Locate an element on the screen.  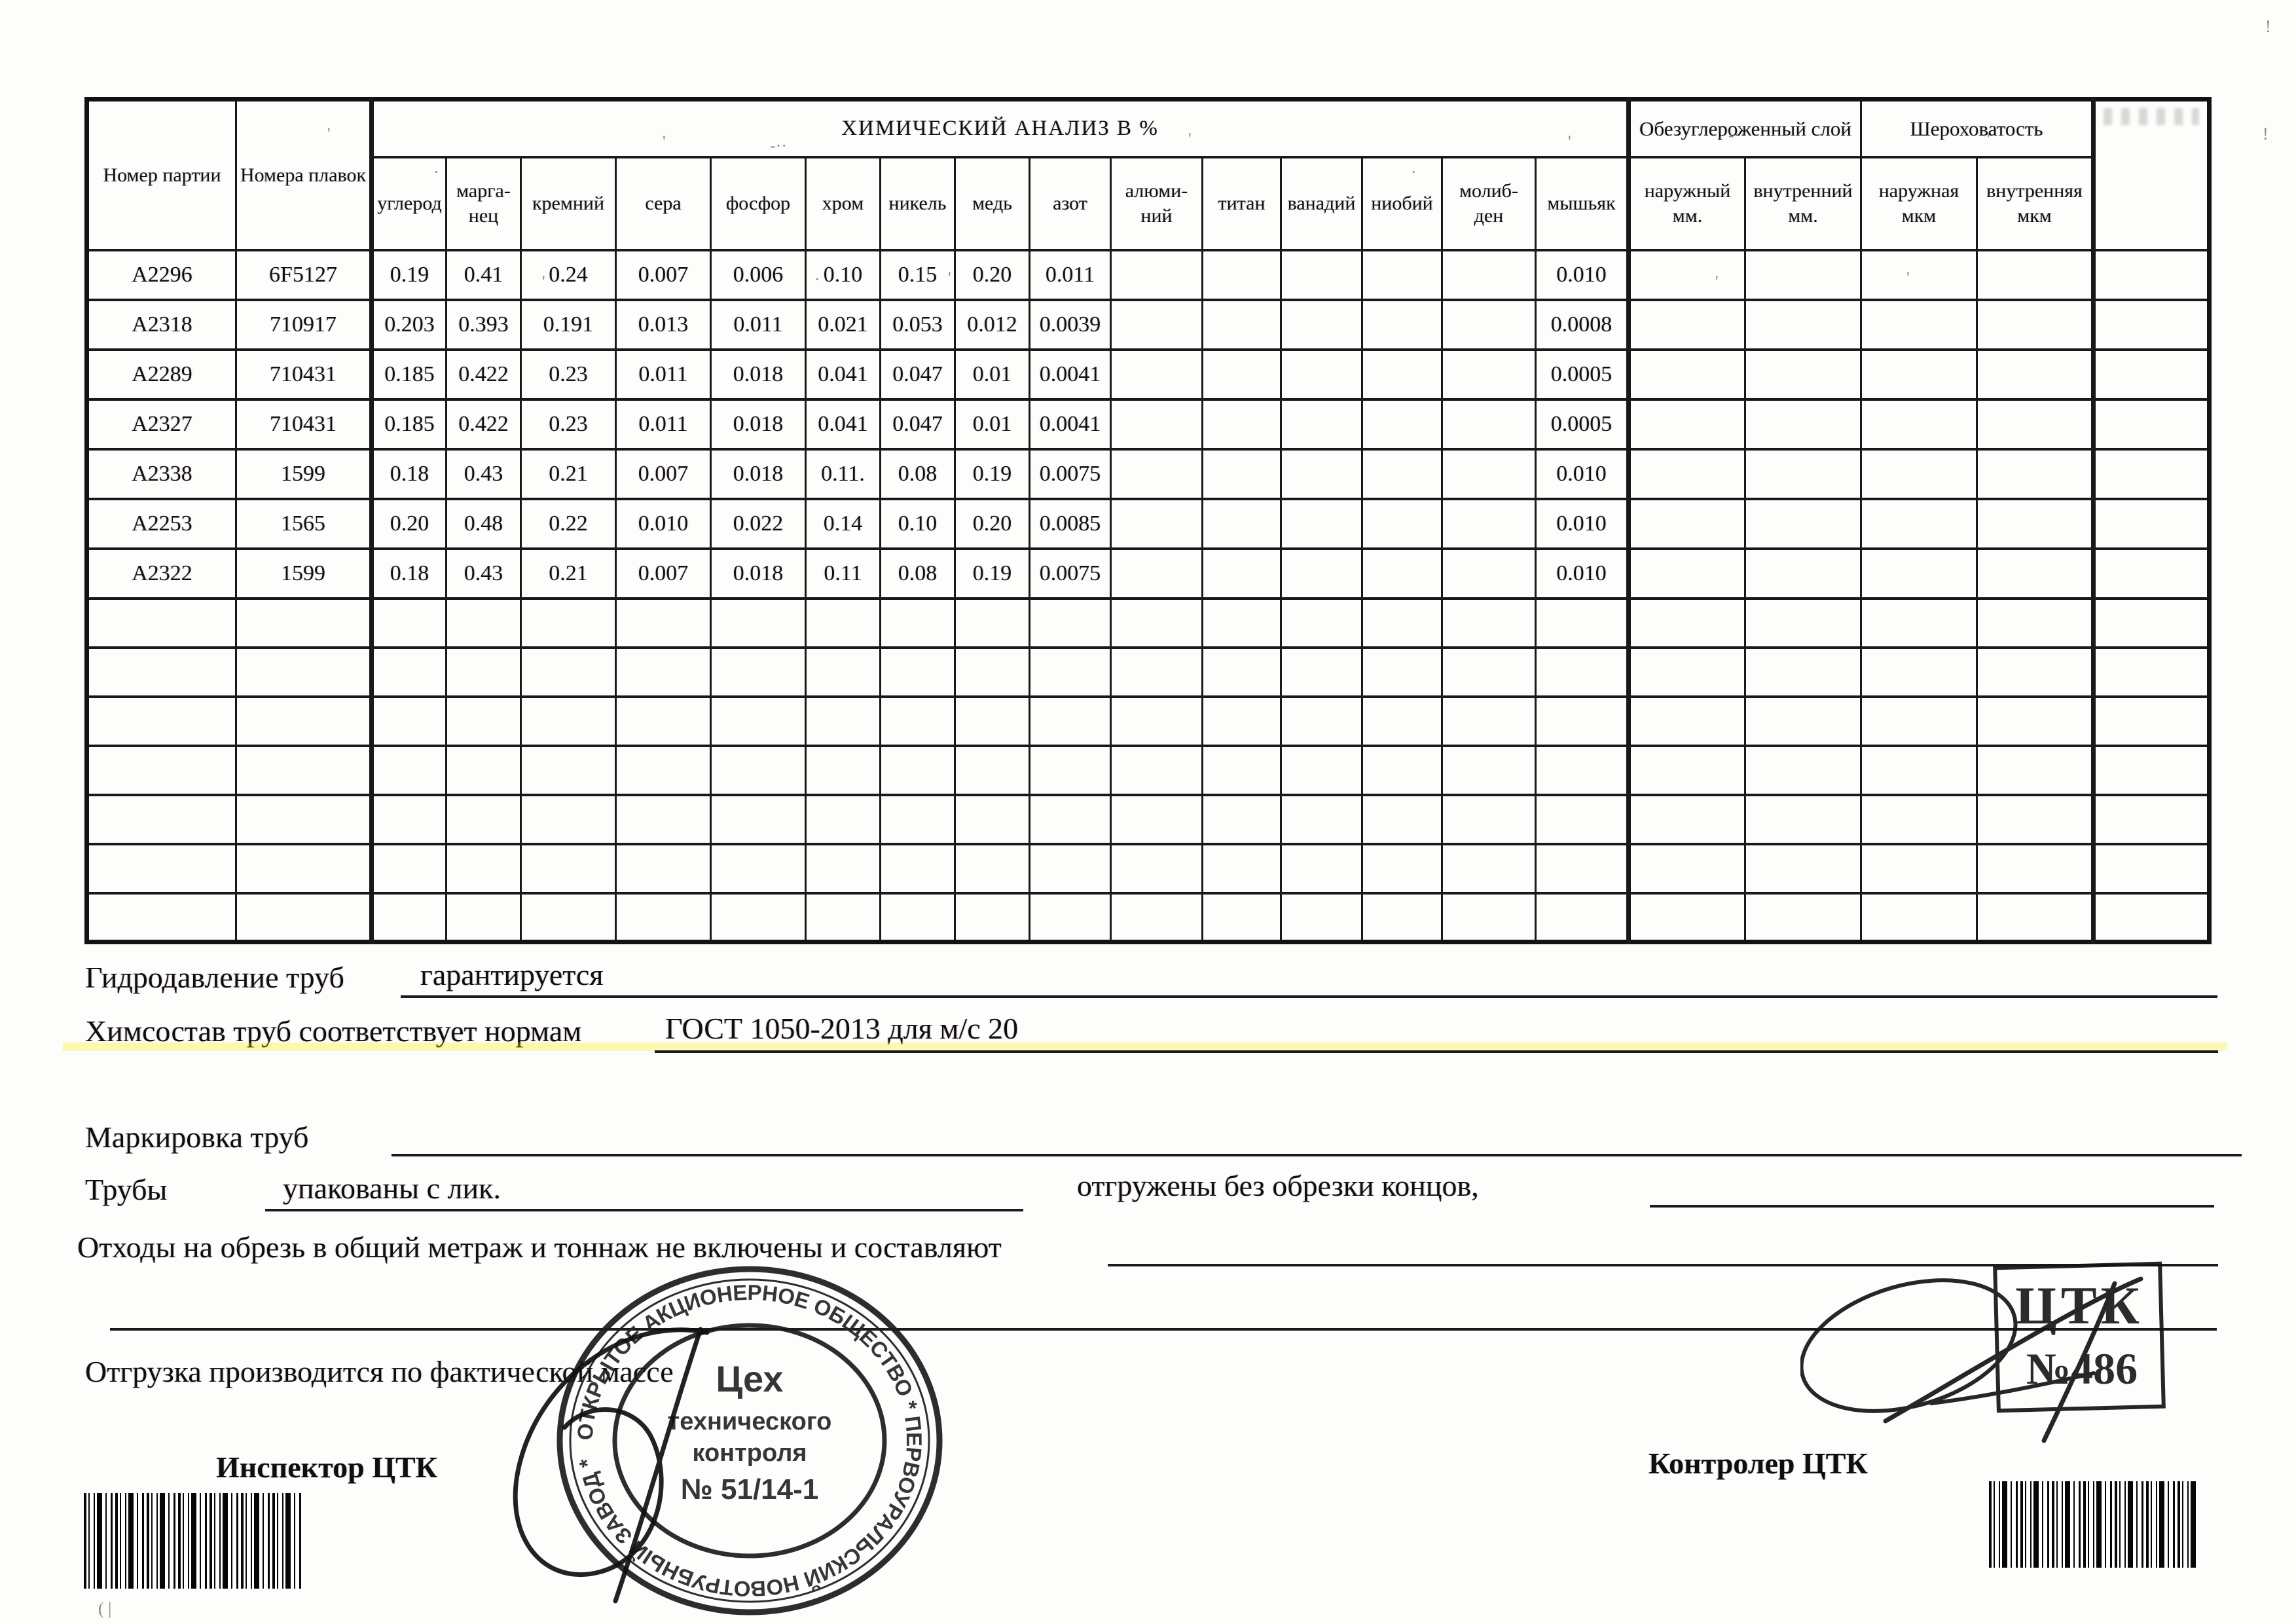
header-decarb-sub: внутренний мм. is located at coordinates (1803, 203).